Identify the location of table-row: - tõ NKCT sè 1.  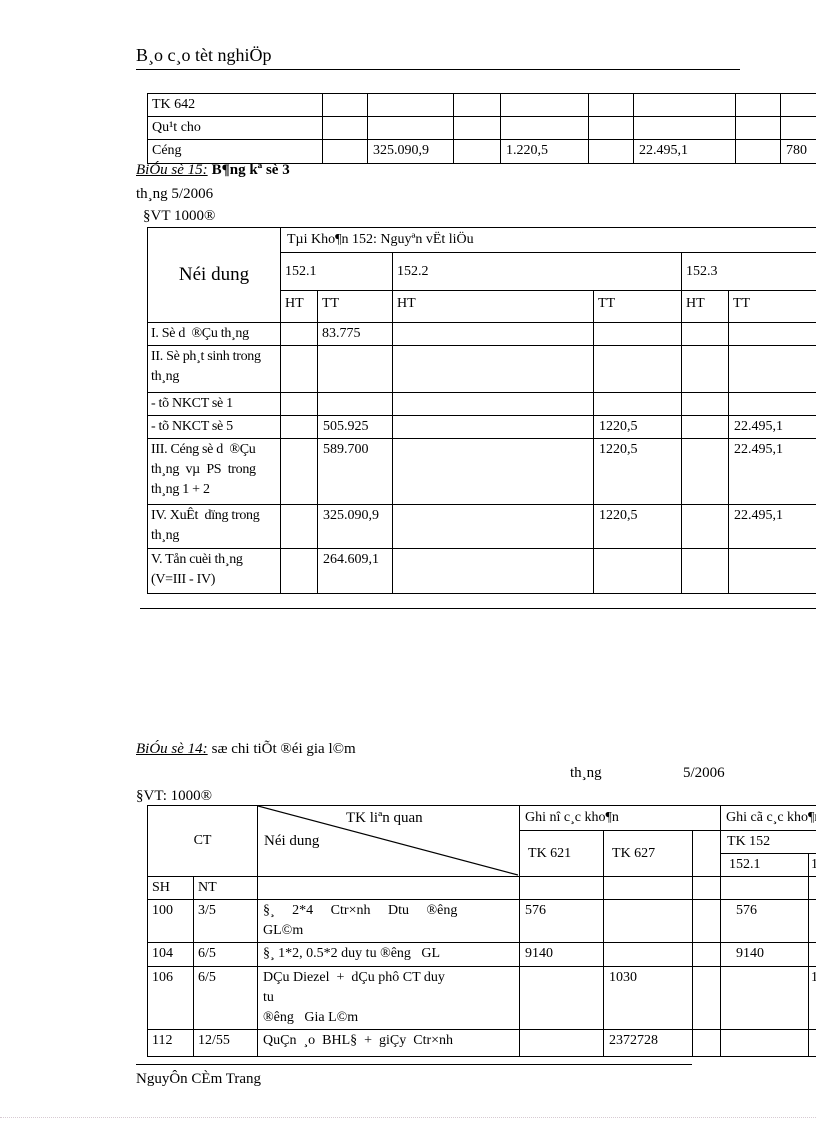
(481, 404).